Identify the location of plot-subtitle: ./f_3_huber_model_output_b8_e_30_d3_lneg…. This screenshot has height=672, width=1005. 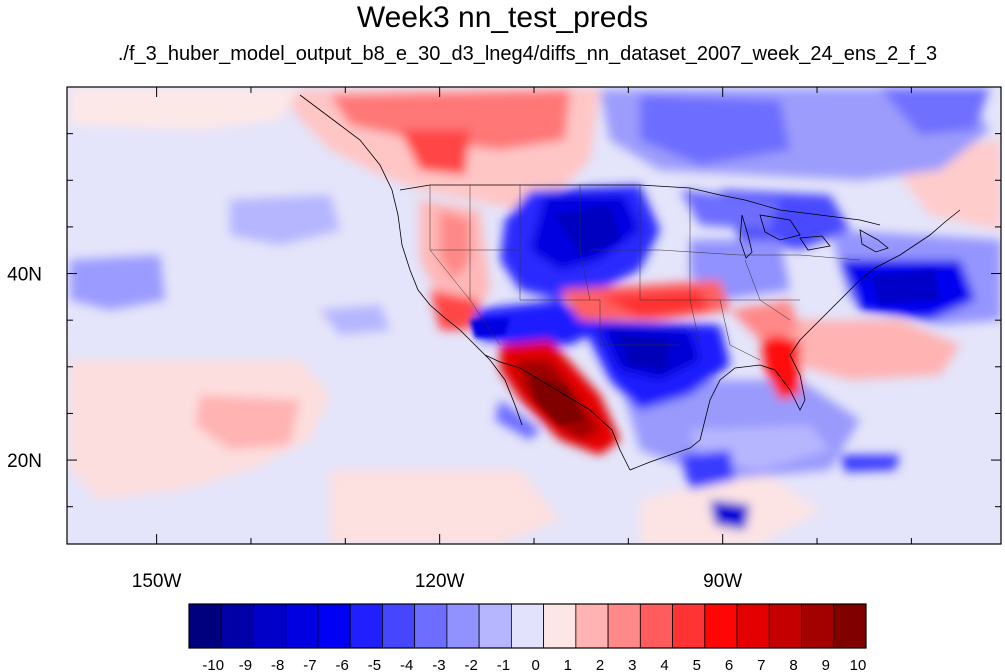
(527, 54).